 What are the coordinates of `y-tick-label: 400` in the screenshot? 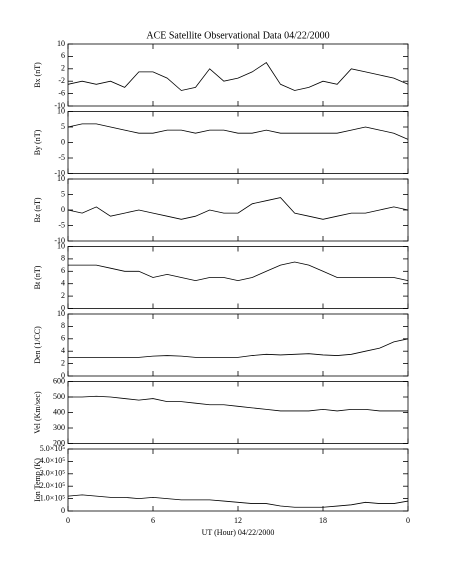 It's located at (59, 411).